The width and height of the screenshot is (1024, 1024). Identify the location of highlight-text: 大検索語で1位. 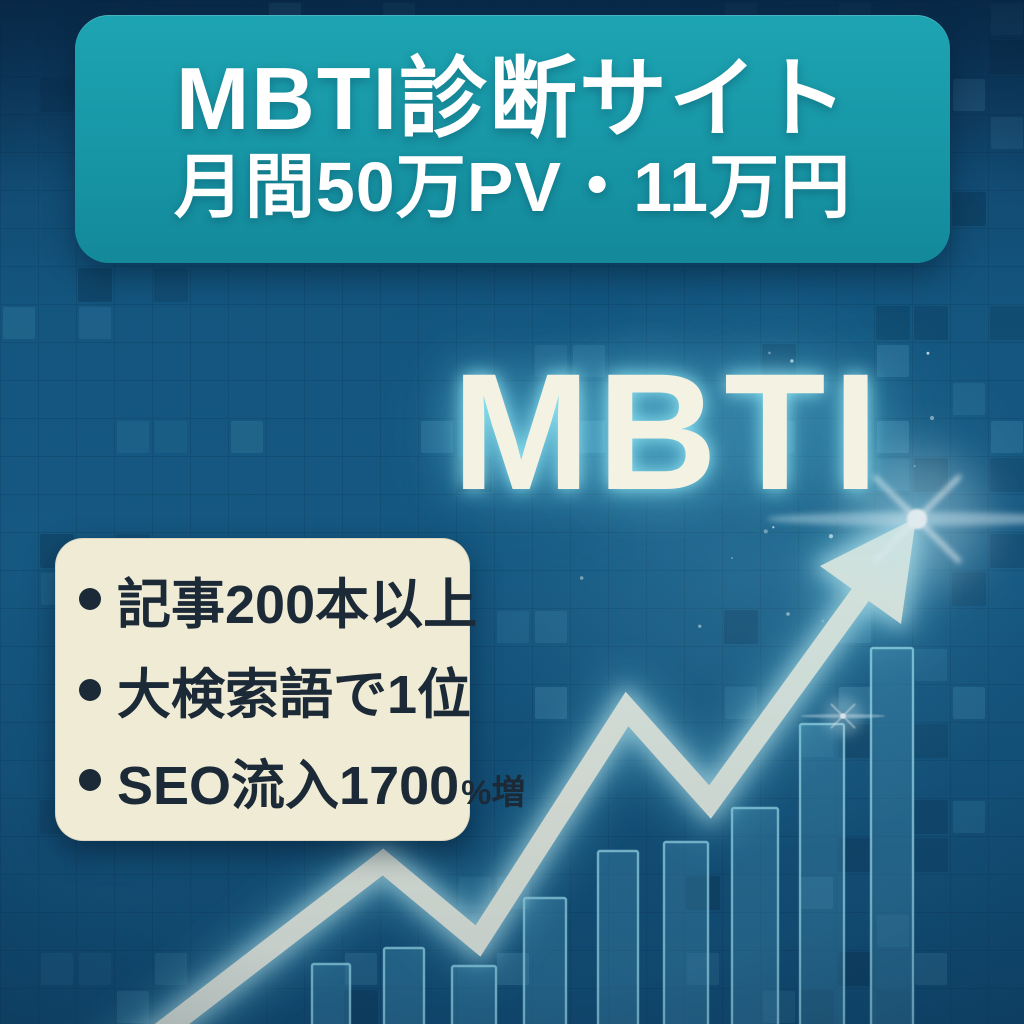
(294, 695).